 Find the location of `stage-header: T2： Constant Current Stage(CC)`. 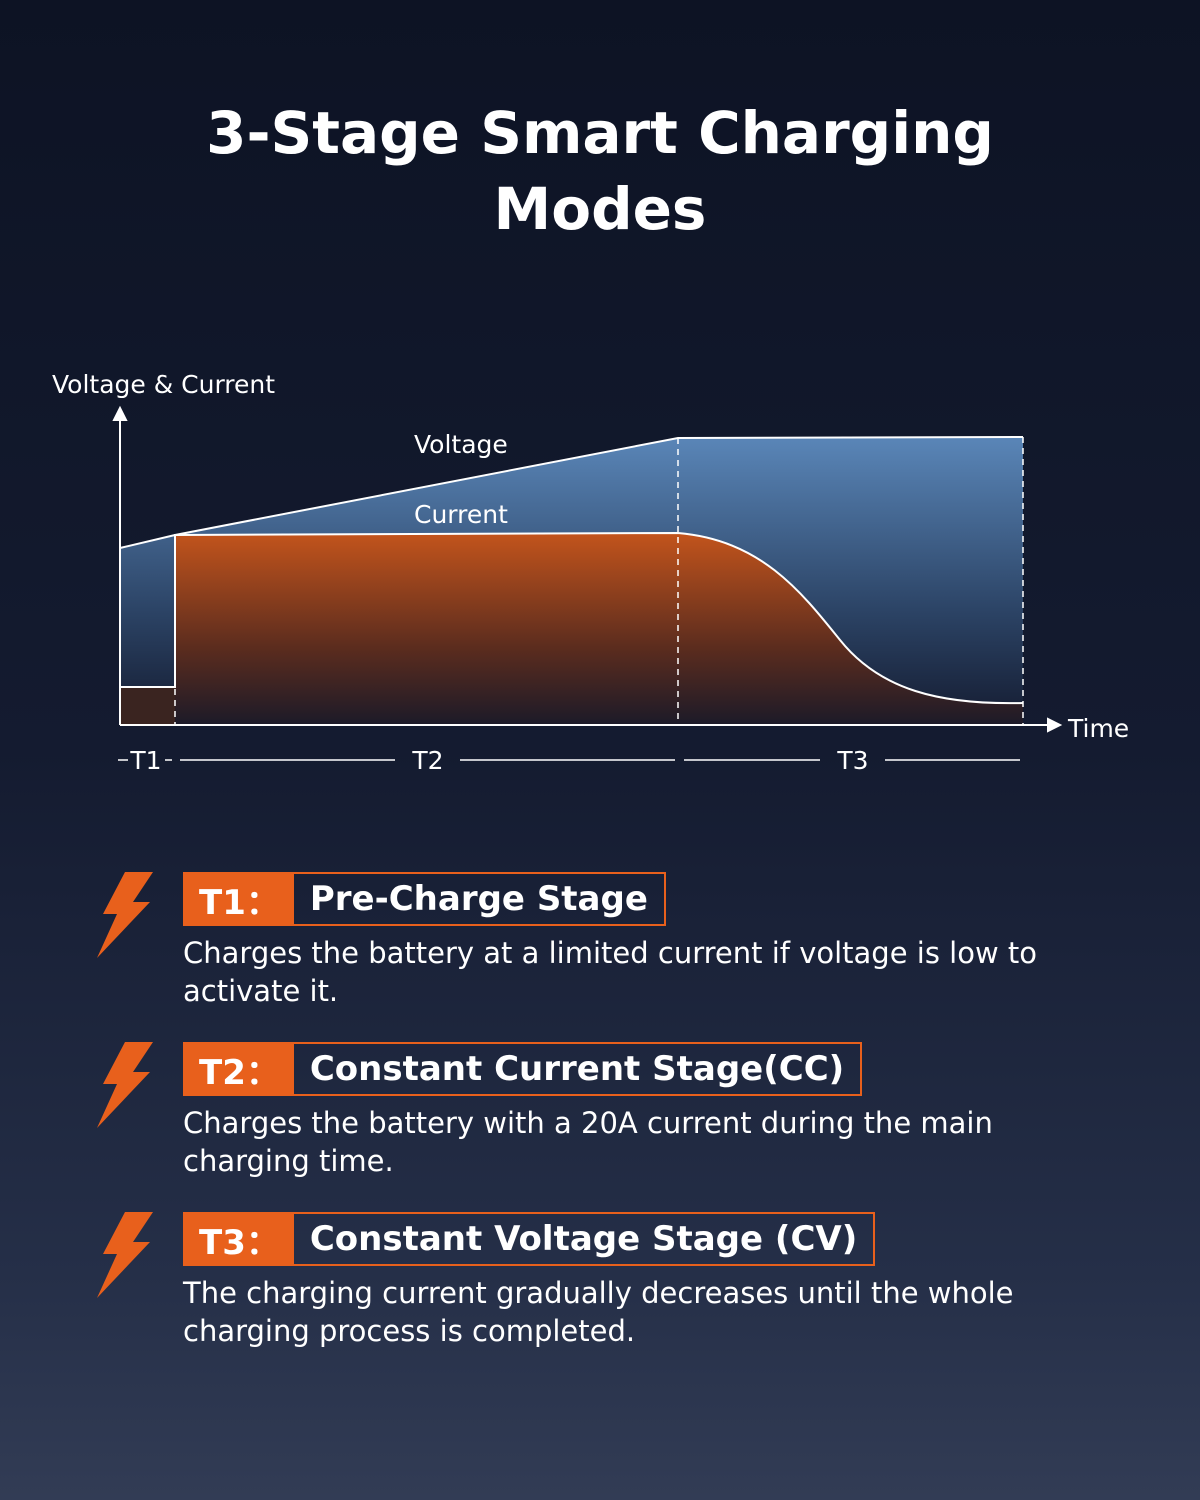

stage-header: T2： Constant Current Stage(CC) is located at coordinates (523, 1069).